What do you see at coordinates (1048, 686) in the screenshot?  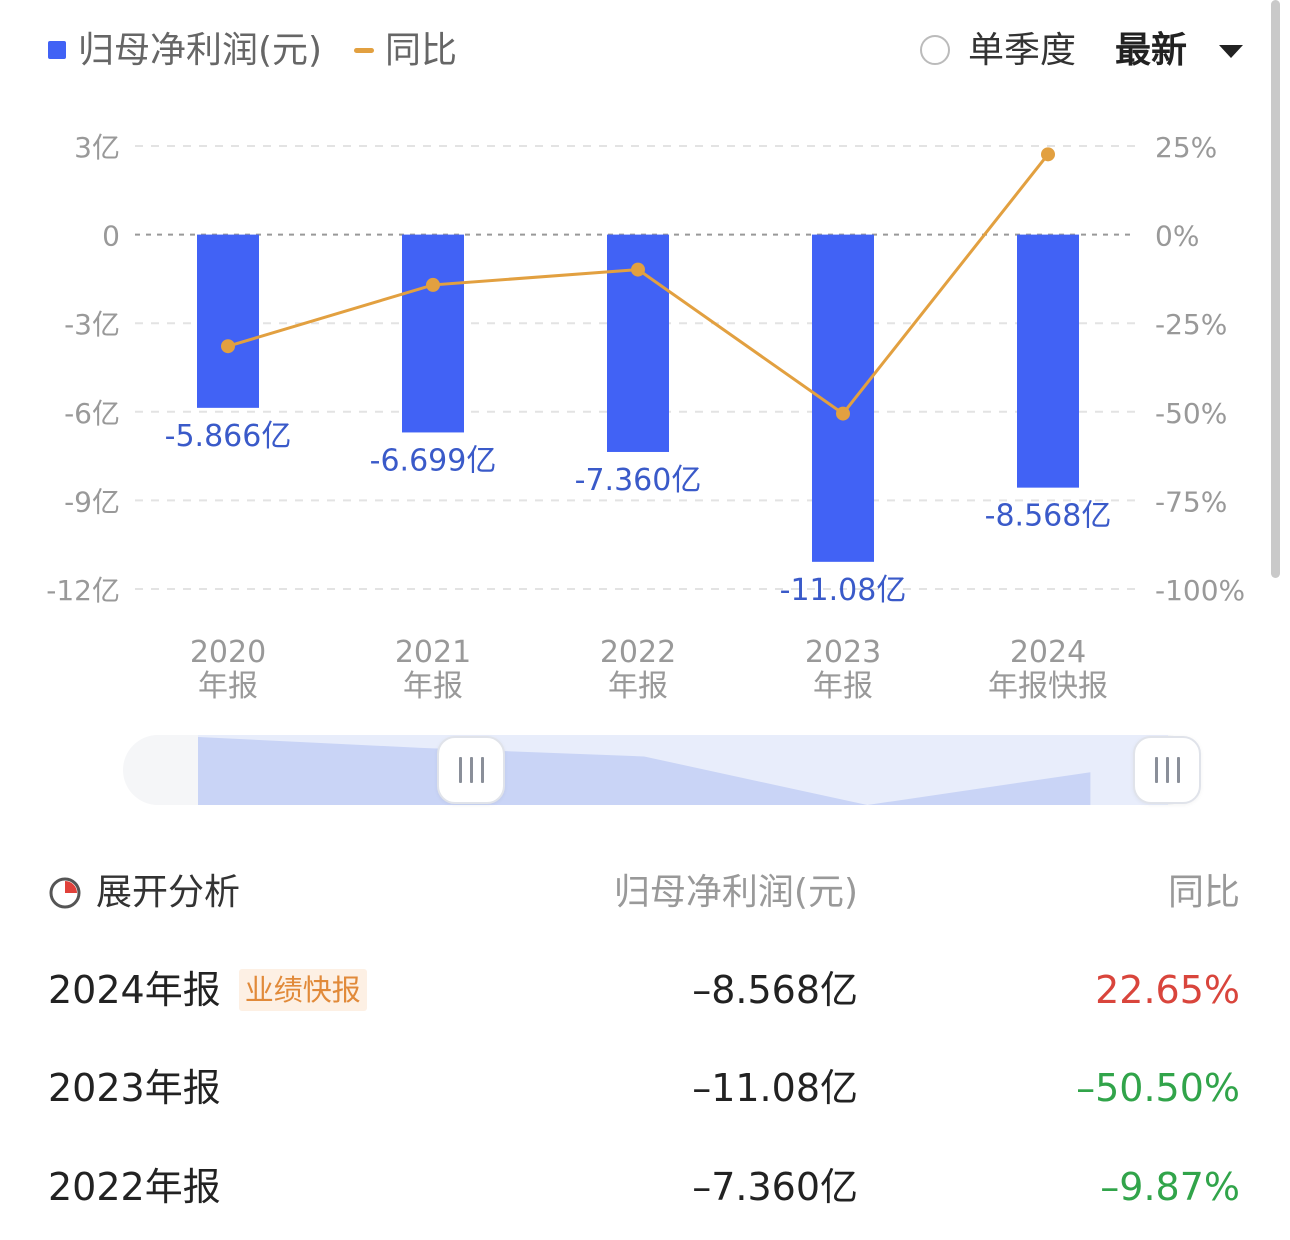 I see `x-tick-label: 年报快报` at bounding box center [1048, 686].